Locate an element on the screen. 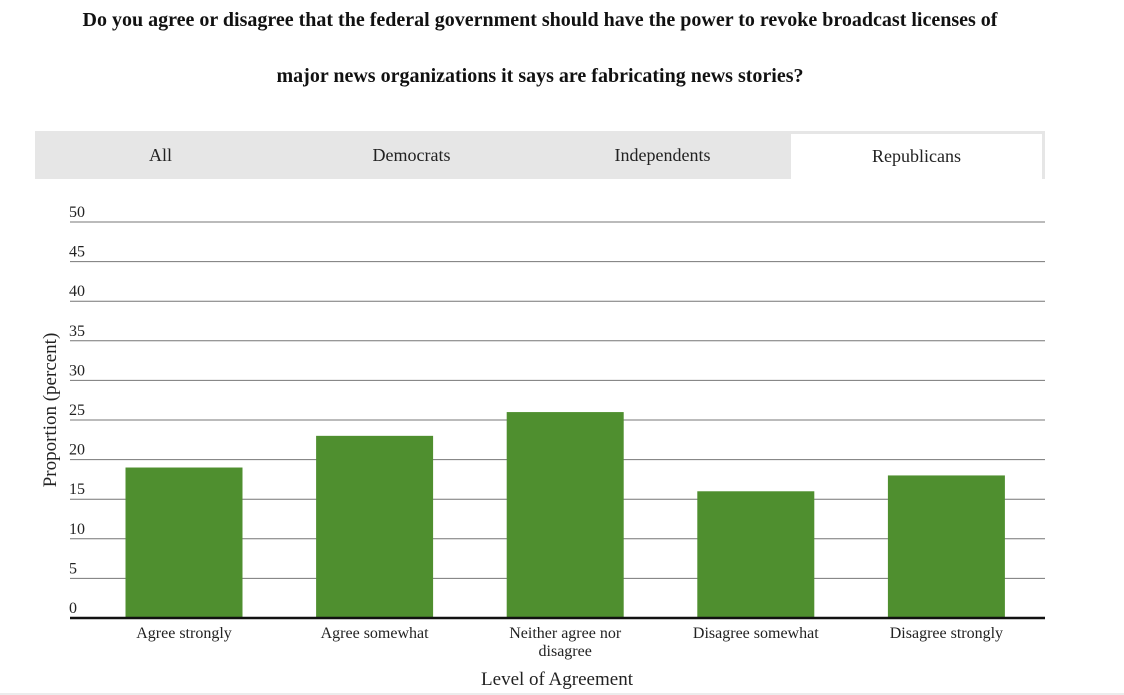 This screenshot has width=1124, height=695. y-tick-label: 30 is located at coordinates (77, 370).